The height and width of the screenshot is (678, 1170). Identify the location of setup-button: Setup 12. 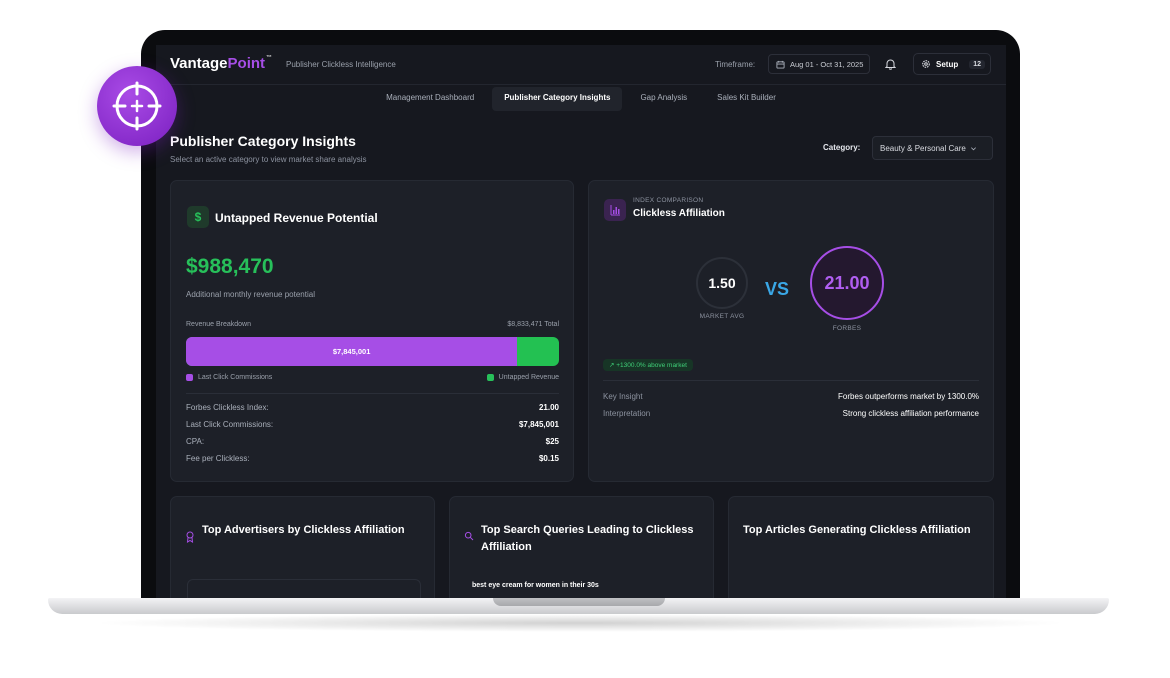
(952, 64).